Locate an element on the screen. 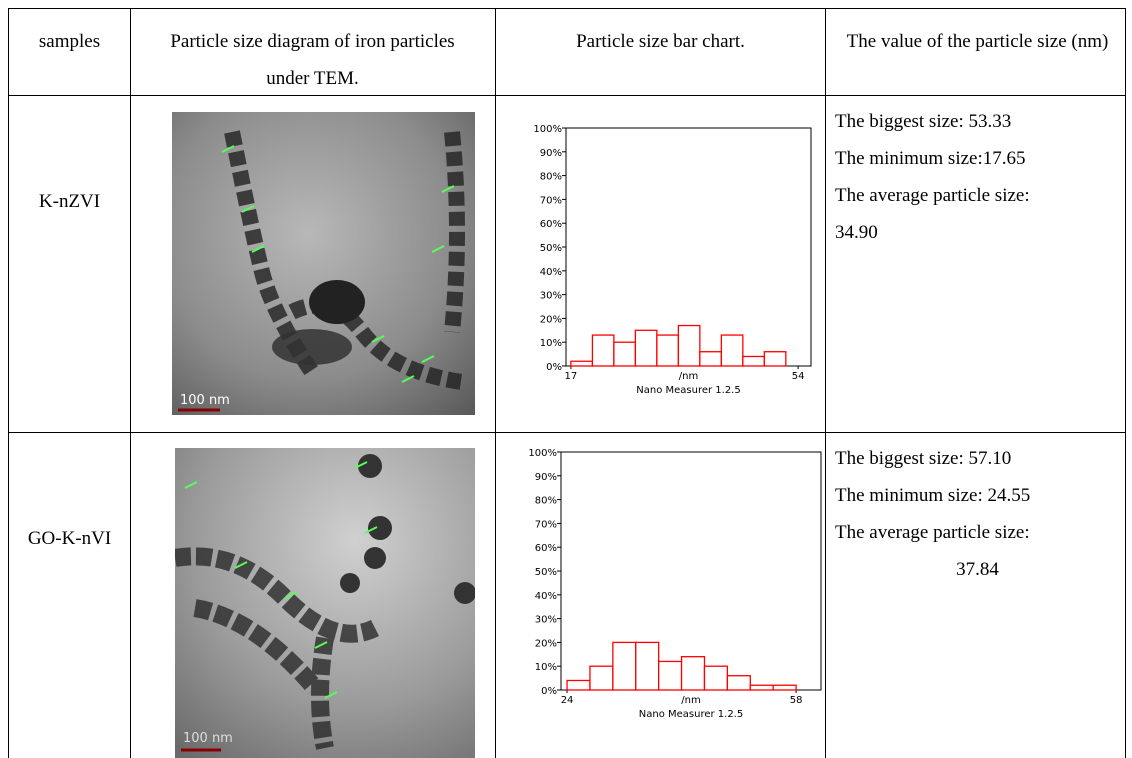  value-line: The minimum size:17.65 is located at coordinates (930, 158).